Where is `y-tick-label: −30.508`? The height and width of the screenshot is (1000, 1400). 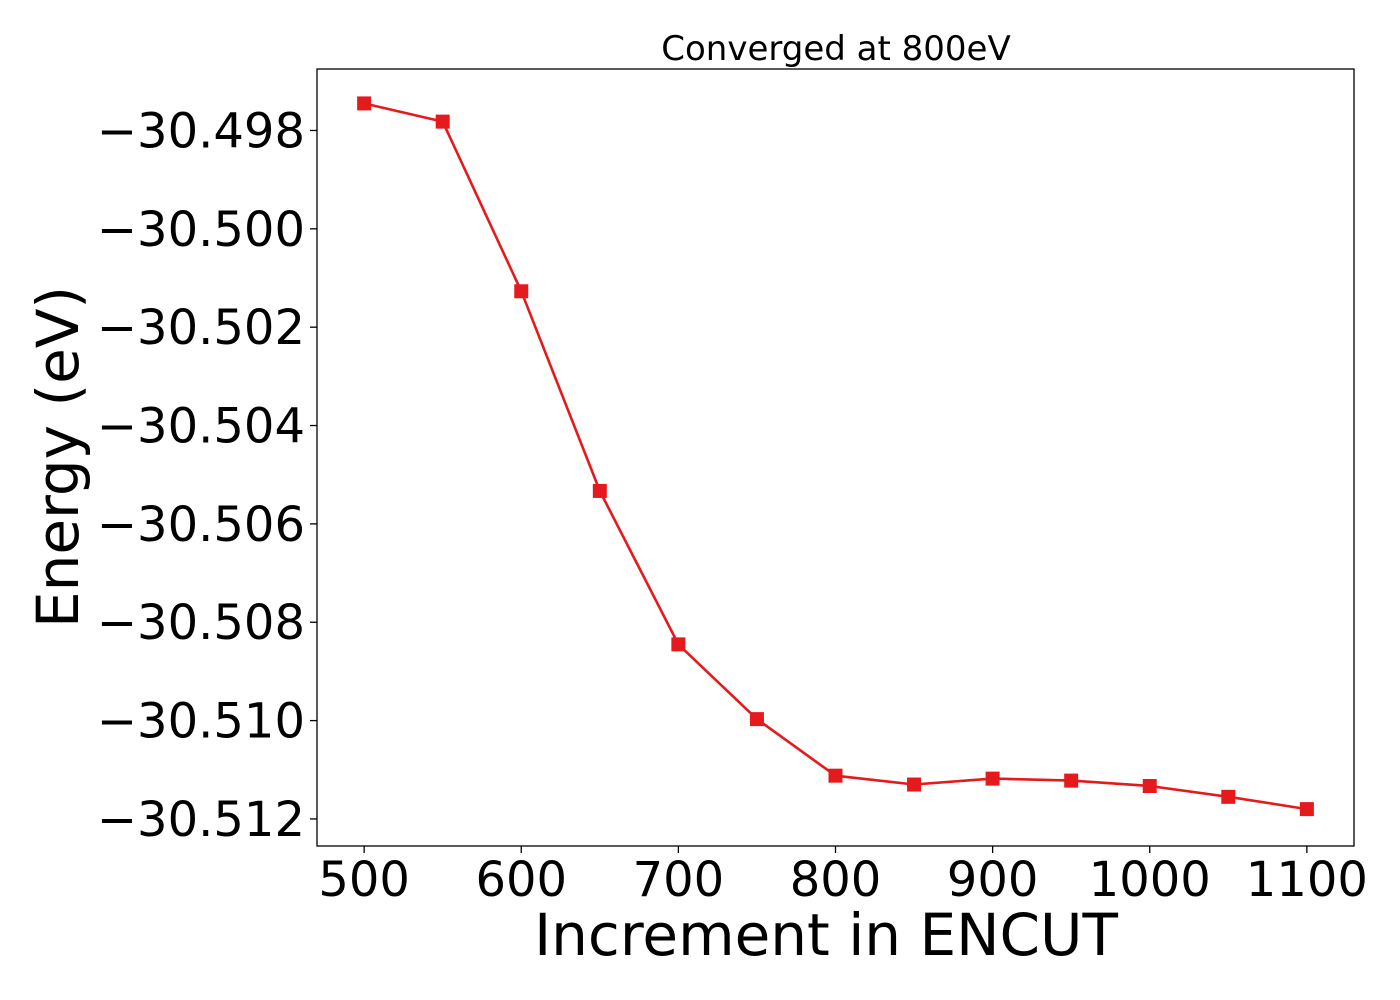
y-tick-label: −30.508 is located at coordinates (201, 623).